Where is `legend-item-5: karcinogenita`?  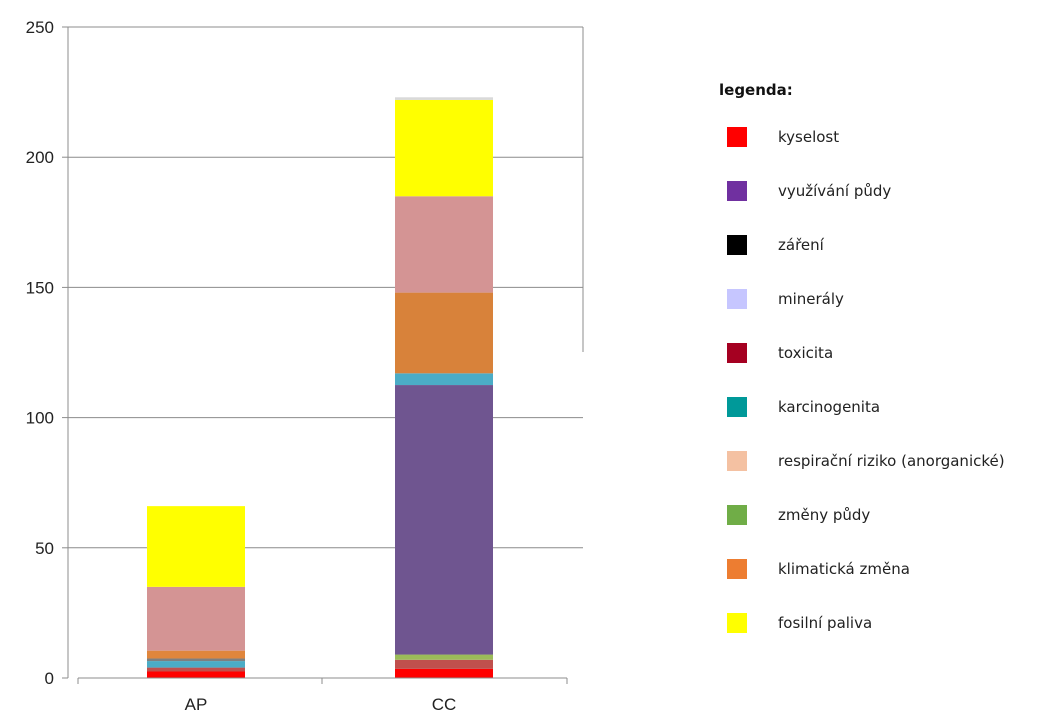
legend-item-5: karcinogenita is located at coordinates (888, 407).